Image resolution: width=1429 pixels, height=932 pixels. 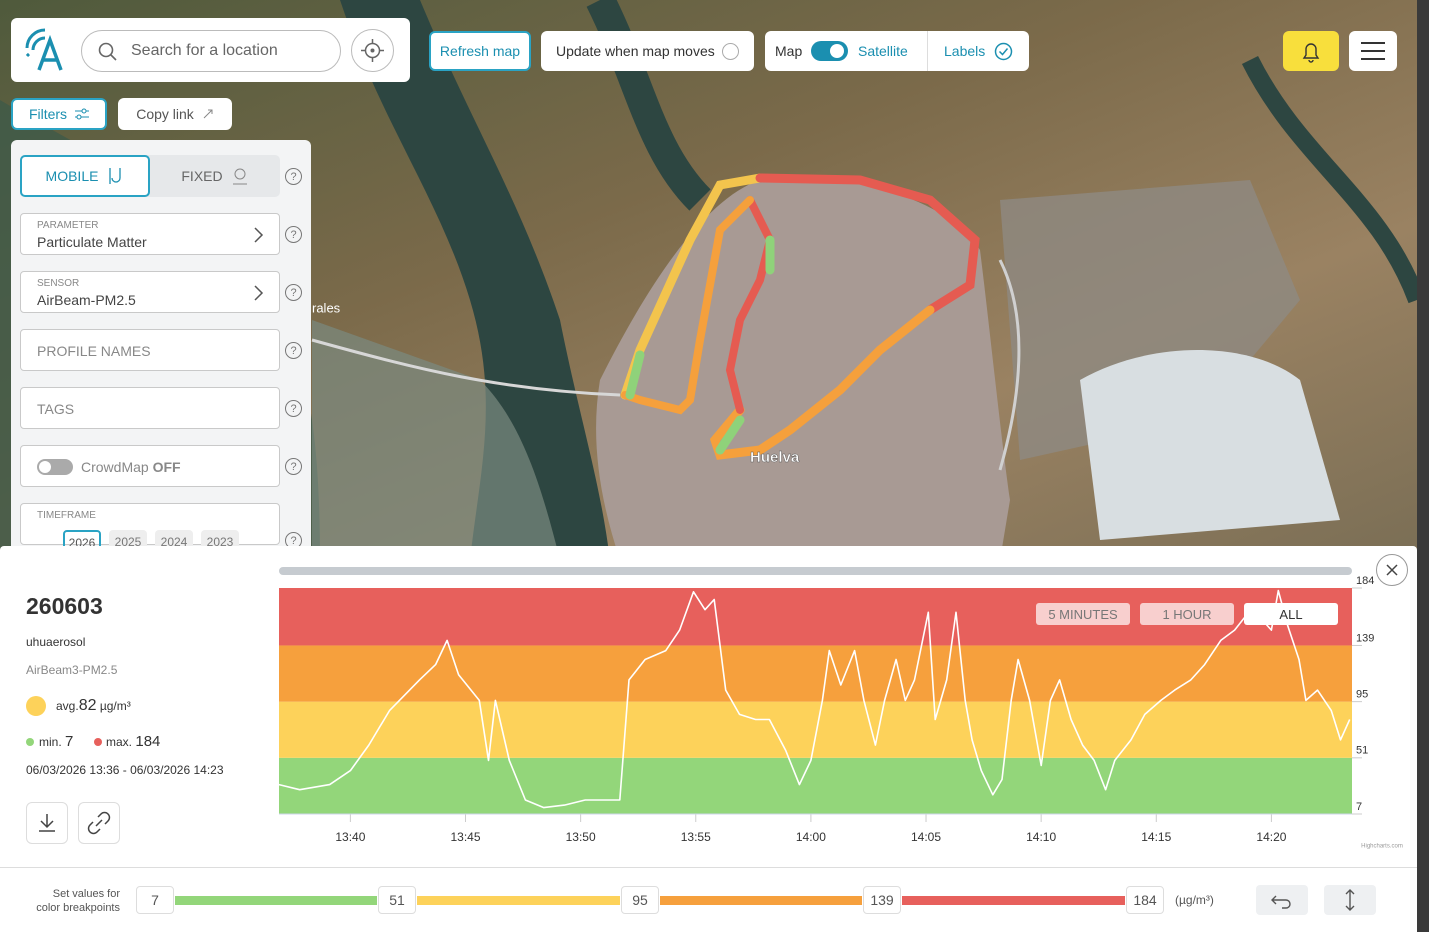 I want to click on parameter-field: PARAMETER Particulate Matter, so click(x=150, y=234).